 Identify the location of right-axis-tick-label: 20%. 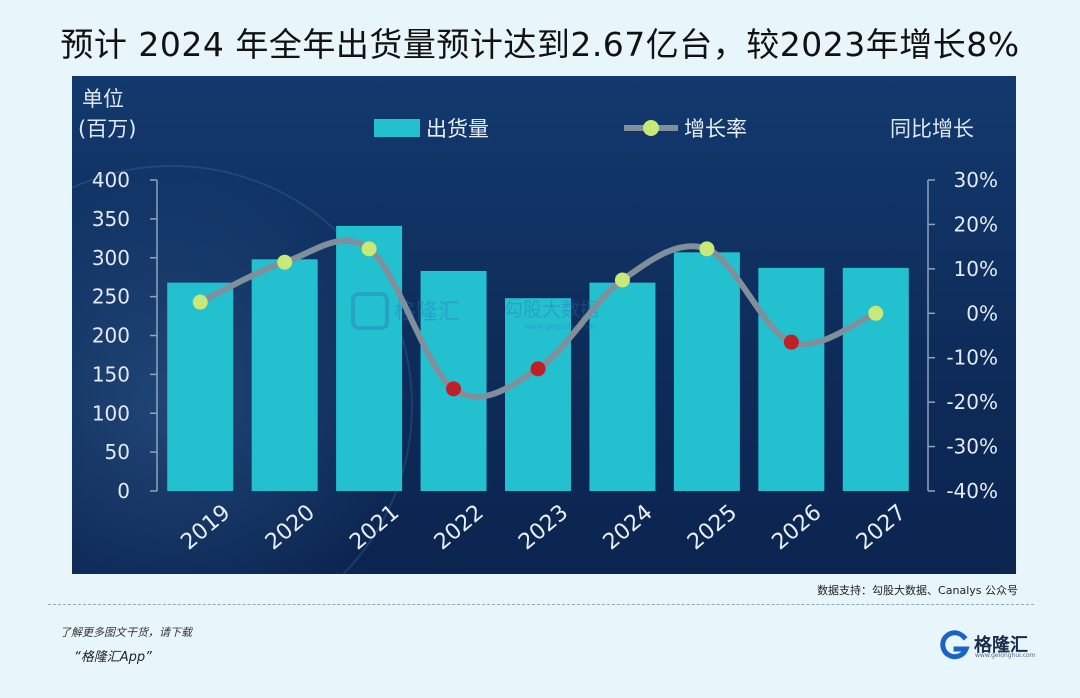
(976, 224).